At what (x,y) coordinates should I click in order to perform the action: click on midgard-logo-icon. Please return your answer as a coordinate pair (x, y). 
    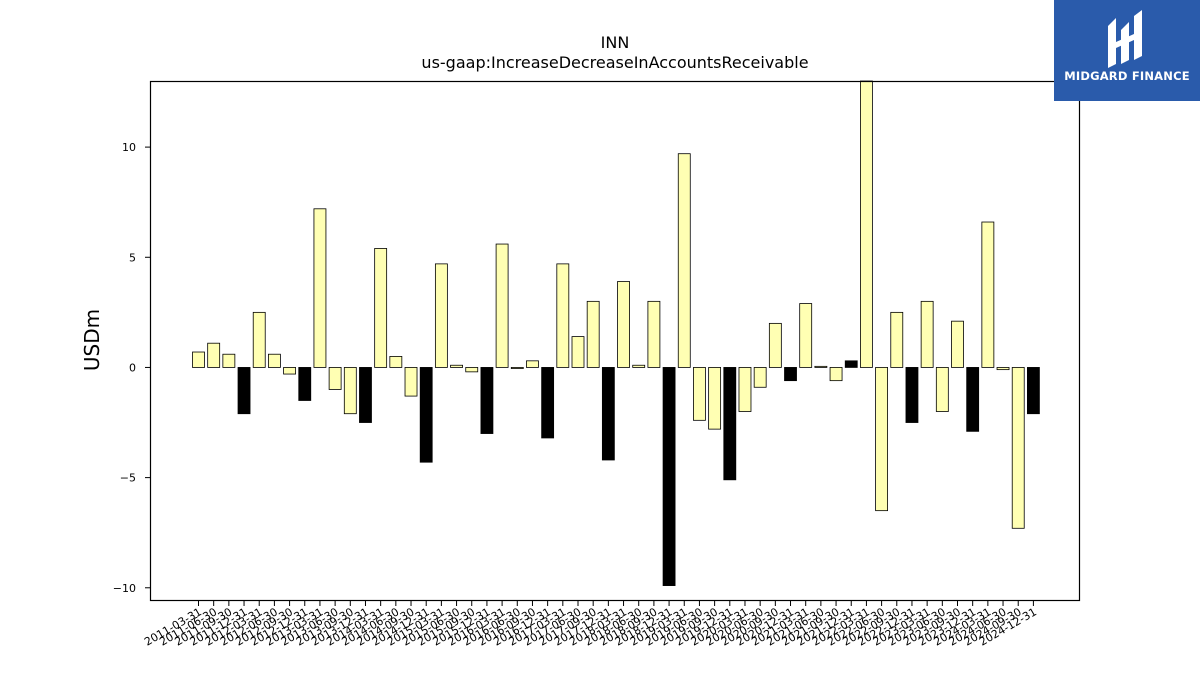
    Looking at the image, I should click on (1125, 39).